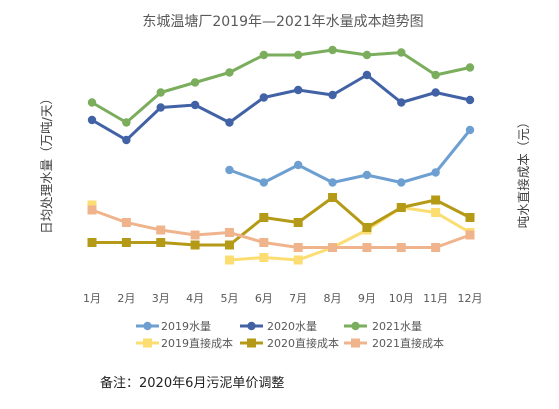 The height and width of the screenshot is (409, 559). Describe the element at coordinates (435, 298) in the screenshot. I see `x-tick-label: 11月` at that location.